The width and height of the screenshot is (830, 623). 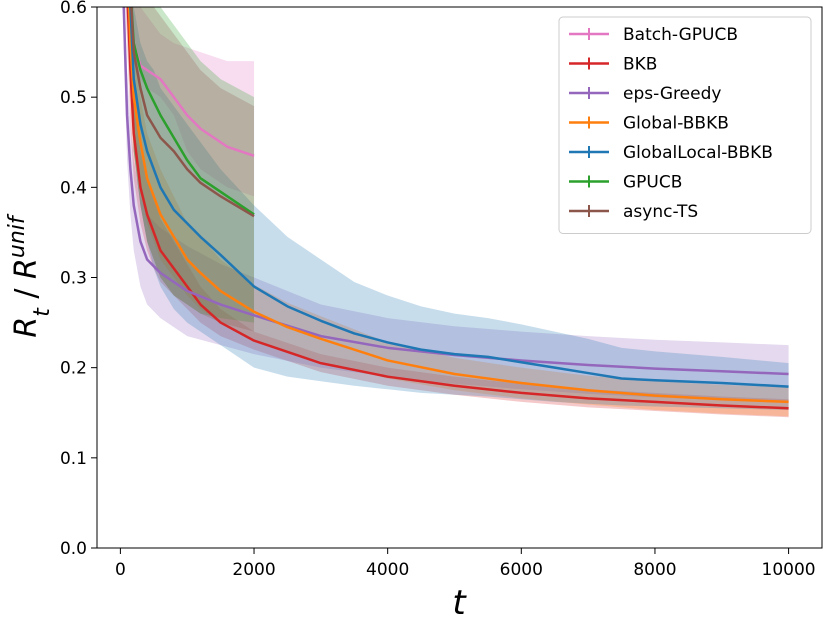 I want to click on x-tick-label: 6000, so click(x=521, y=570).